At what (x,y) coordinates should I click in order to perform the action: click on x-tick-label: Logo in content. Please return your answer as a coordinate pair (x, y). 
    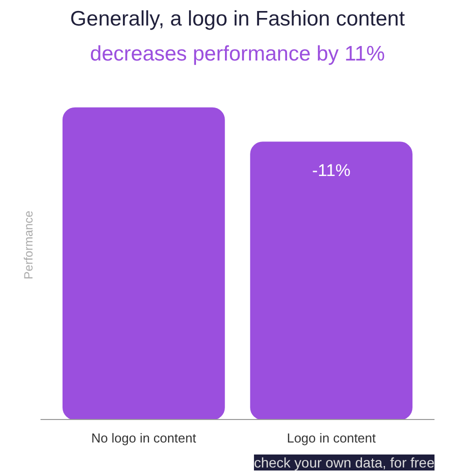
    Looking at the image, I should click on (331, 438).